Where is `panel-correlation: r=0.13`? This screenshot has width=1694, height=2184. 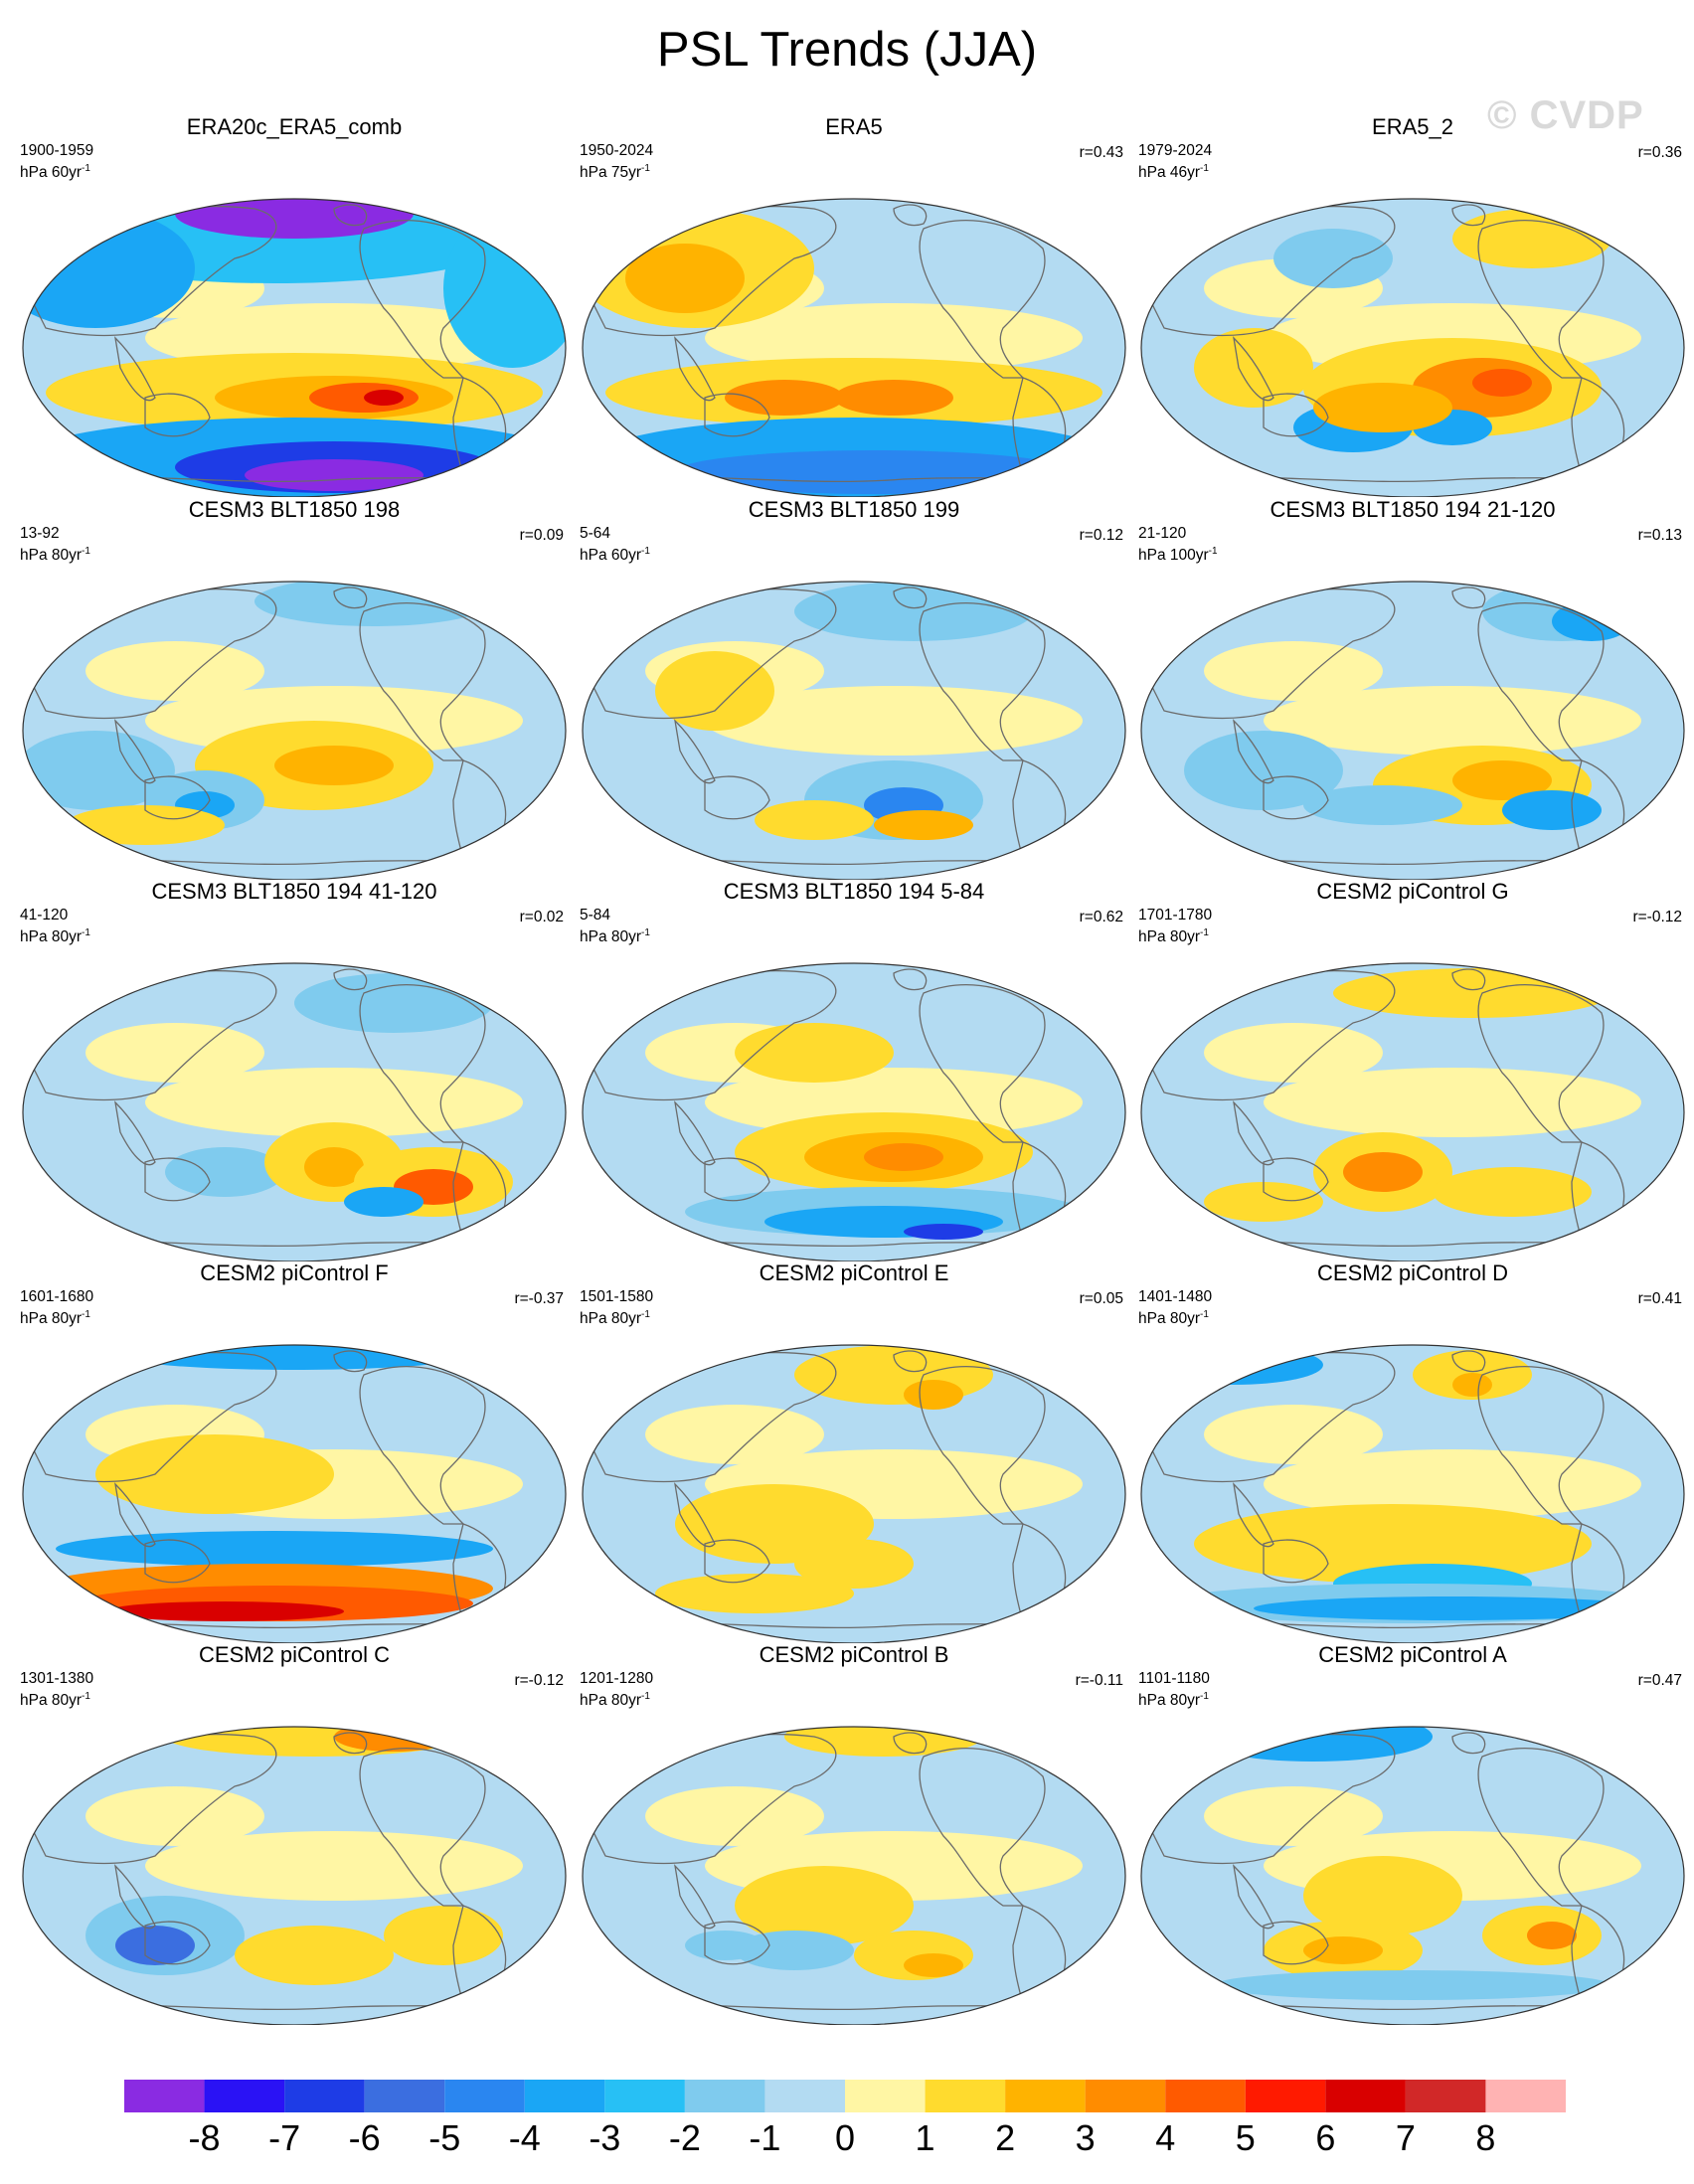
panel-correlation: r=0.13 is located at coordinates (1659, 535).